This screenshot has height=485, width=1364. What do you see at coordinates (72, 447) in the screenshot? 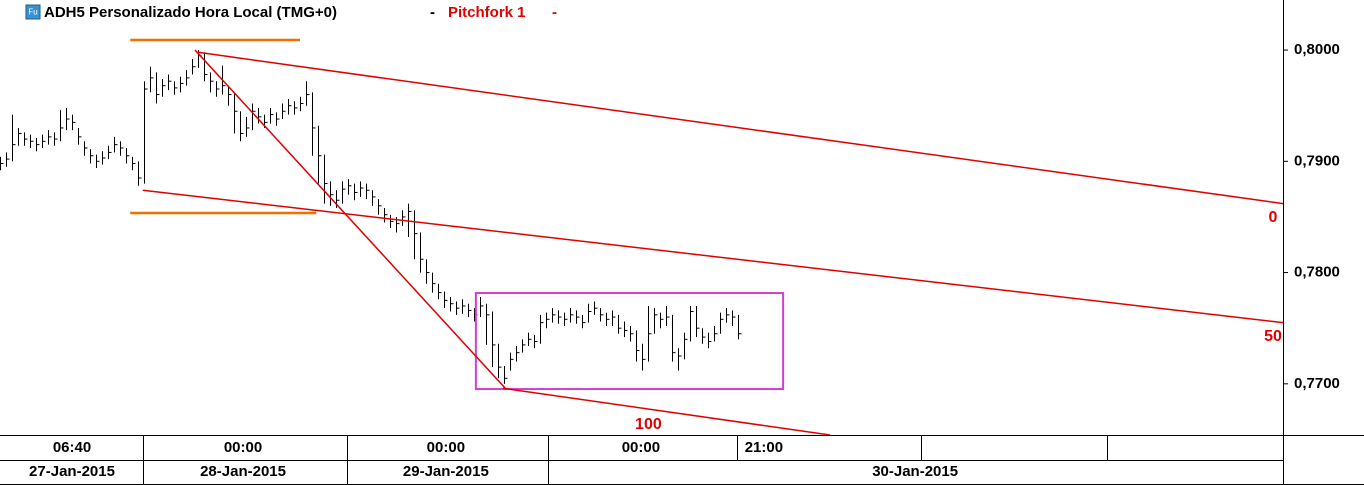
I see `x-tick-label: 06:40` at bounding box center [72, 447].